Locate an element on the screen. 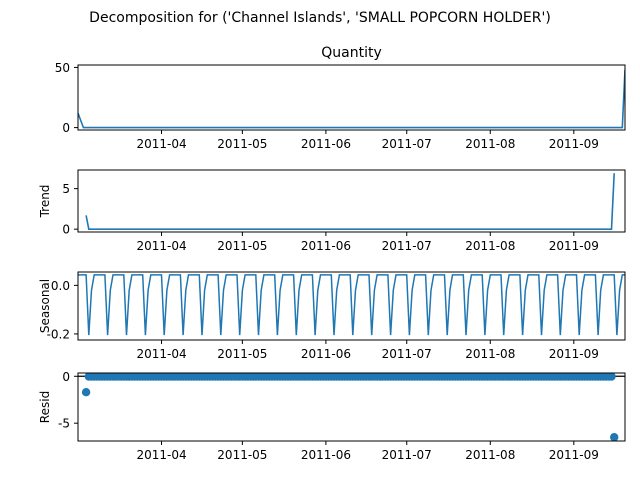 This screenshot has height=480, width=640. trend-ytick-label: 5 is located at coordinates (66, 189).